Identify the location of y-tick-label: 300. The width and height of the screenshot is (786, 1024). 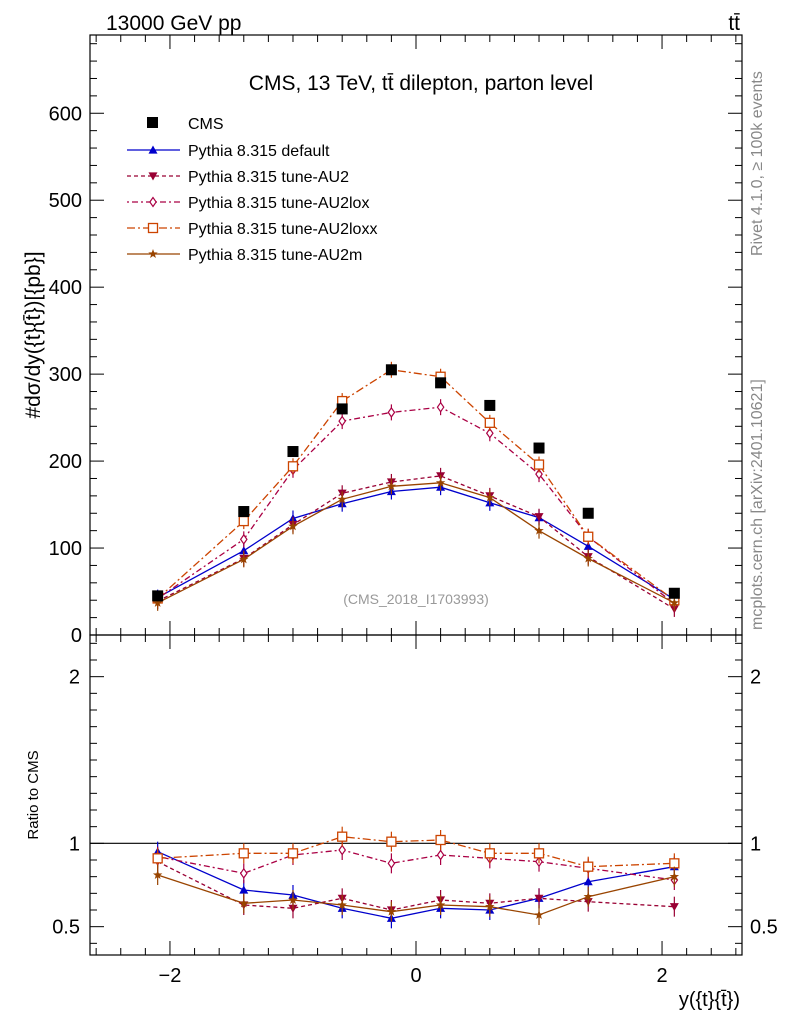
(65, 375).